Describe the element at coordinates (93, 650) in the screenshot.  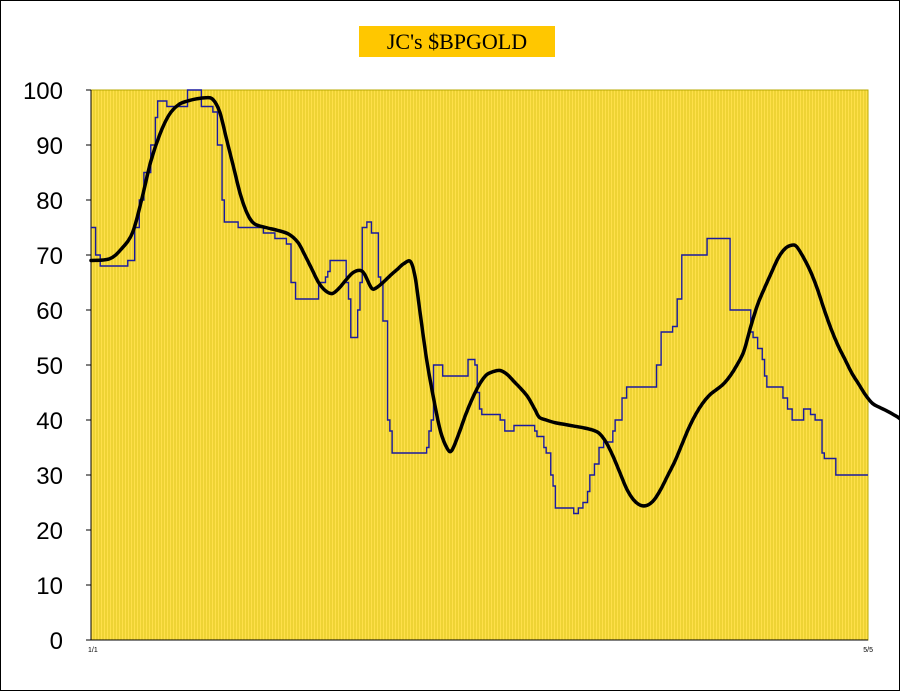
I see `x-tick-label: 1/1` at that location.